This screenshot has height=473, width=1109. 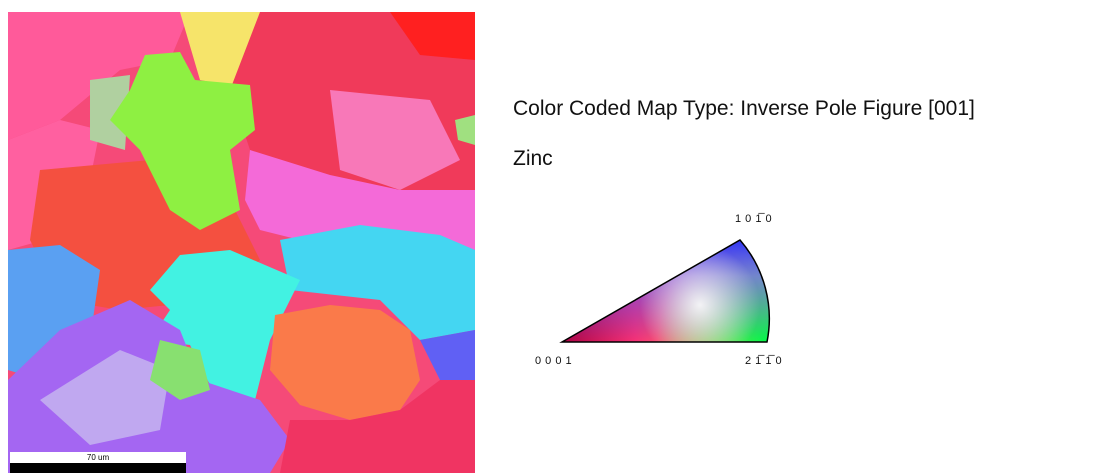 I want to click on ipf-triangle-fill, so click(x=666, y=291).